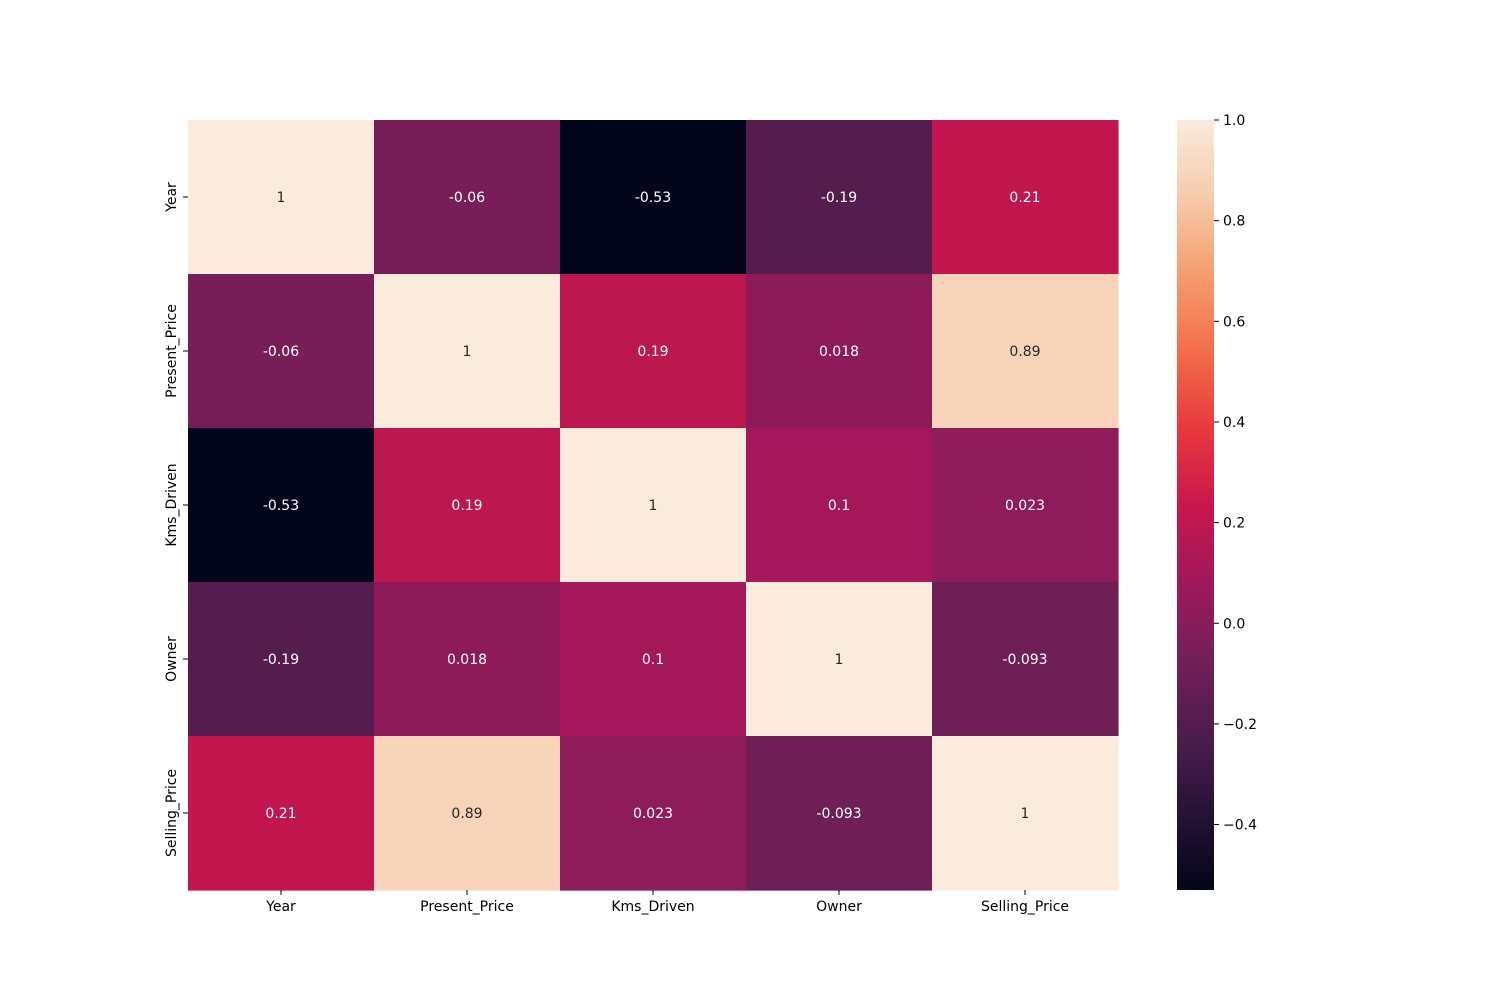  Describe the element at coordinates (467, 907) in the screenshot. I see `x-tick-label: Present_Price` at that location.